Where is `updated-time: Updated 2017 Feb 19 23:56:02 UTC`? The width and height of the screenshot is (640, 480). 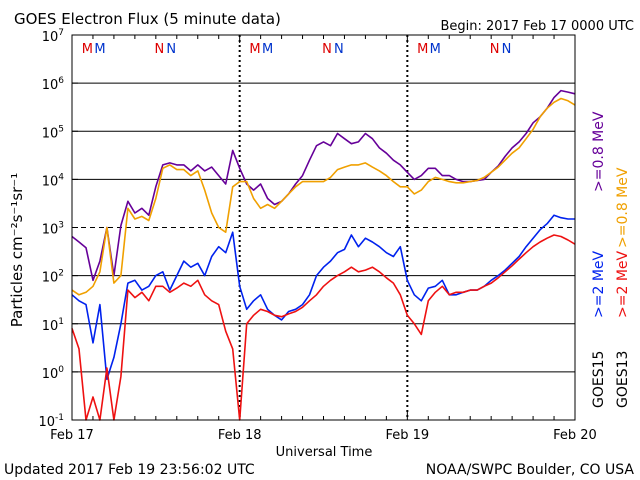 updated-time: Updated 2017 Feb 19 23:56:02 UTC is located at coordinates (129, 470).